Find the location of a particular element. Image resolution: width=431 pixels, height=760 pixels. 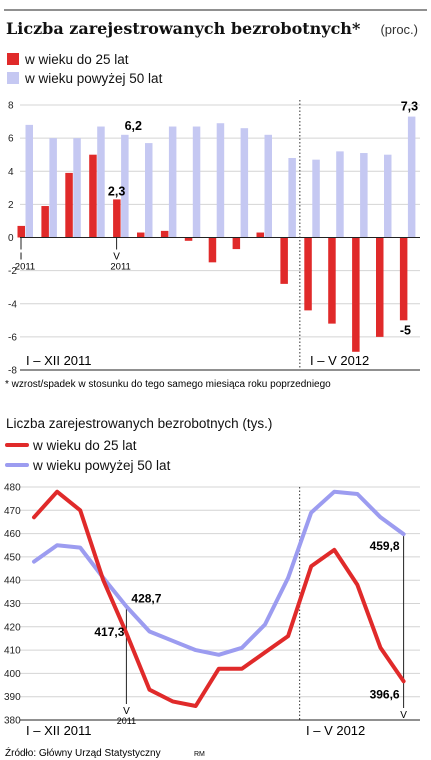

value-label-blue-may-2011: 428,7 is located at coordinates (146, 599).